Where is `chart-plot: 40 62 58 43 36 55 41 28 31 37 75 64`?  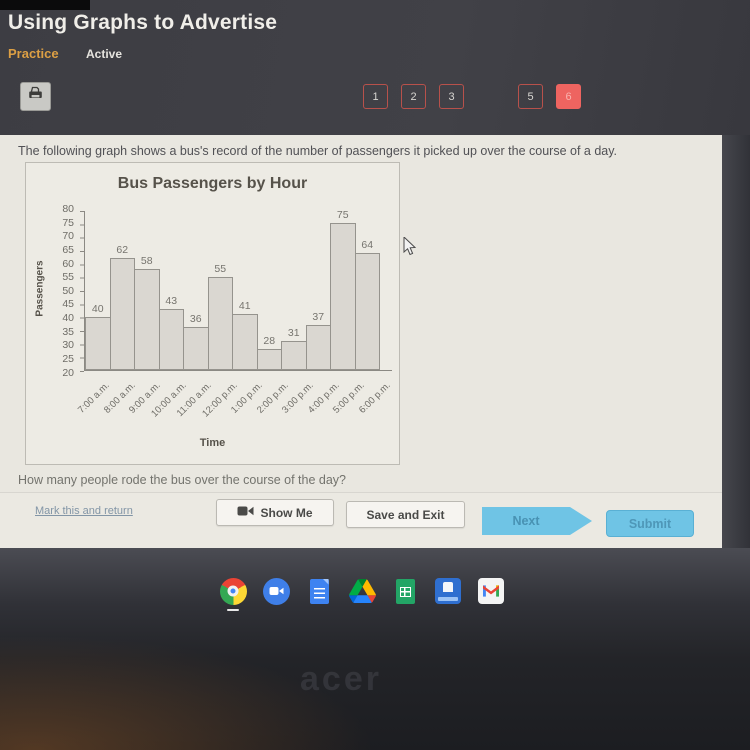 chart-plot: 40 62 58 43 36 55 41 28 31 37 75 64 is located at coordinates (238, 290).